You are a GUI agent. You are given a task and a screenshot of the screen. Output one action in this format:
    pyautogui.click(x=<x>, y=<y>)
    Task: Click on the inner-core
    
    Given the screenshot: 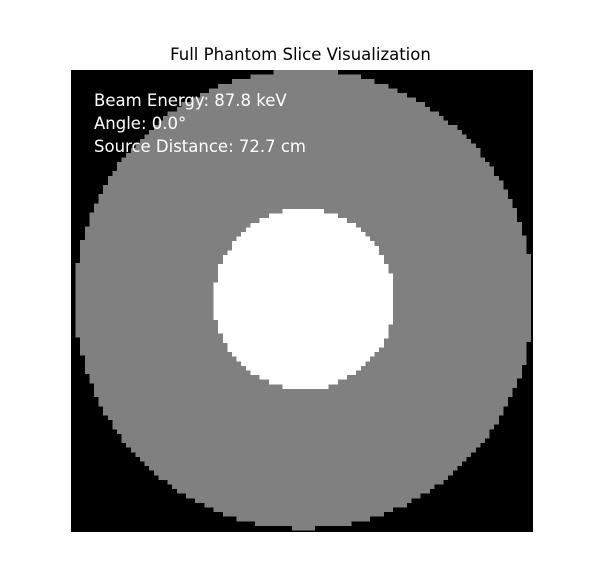 What is the action you would take?
    pyautogui.click(x=303, y=299)
    